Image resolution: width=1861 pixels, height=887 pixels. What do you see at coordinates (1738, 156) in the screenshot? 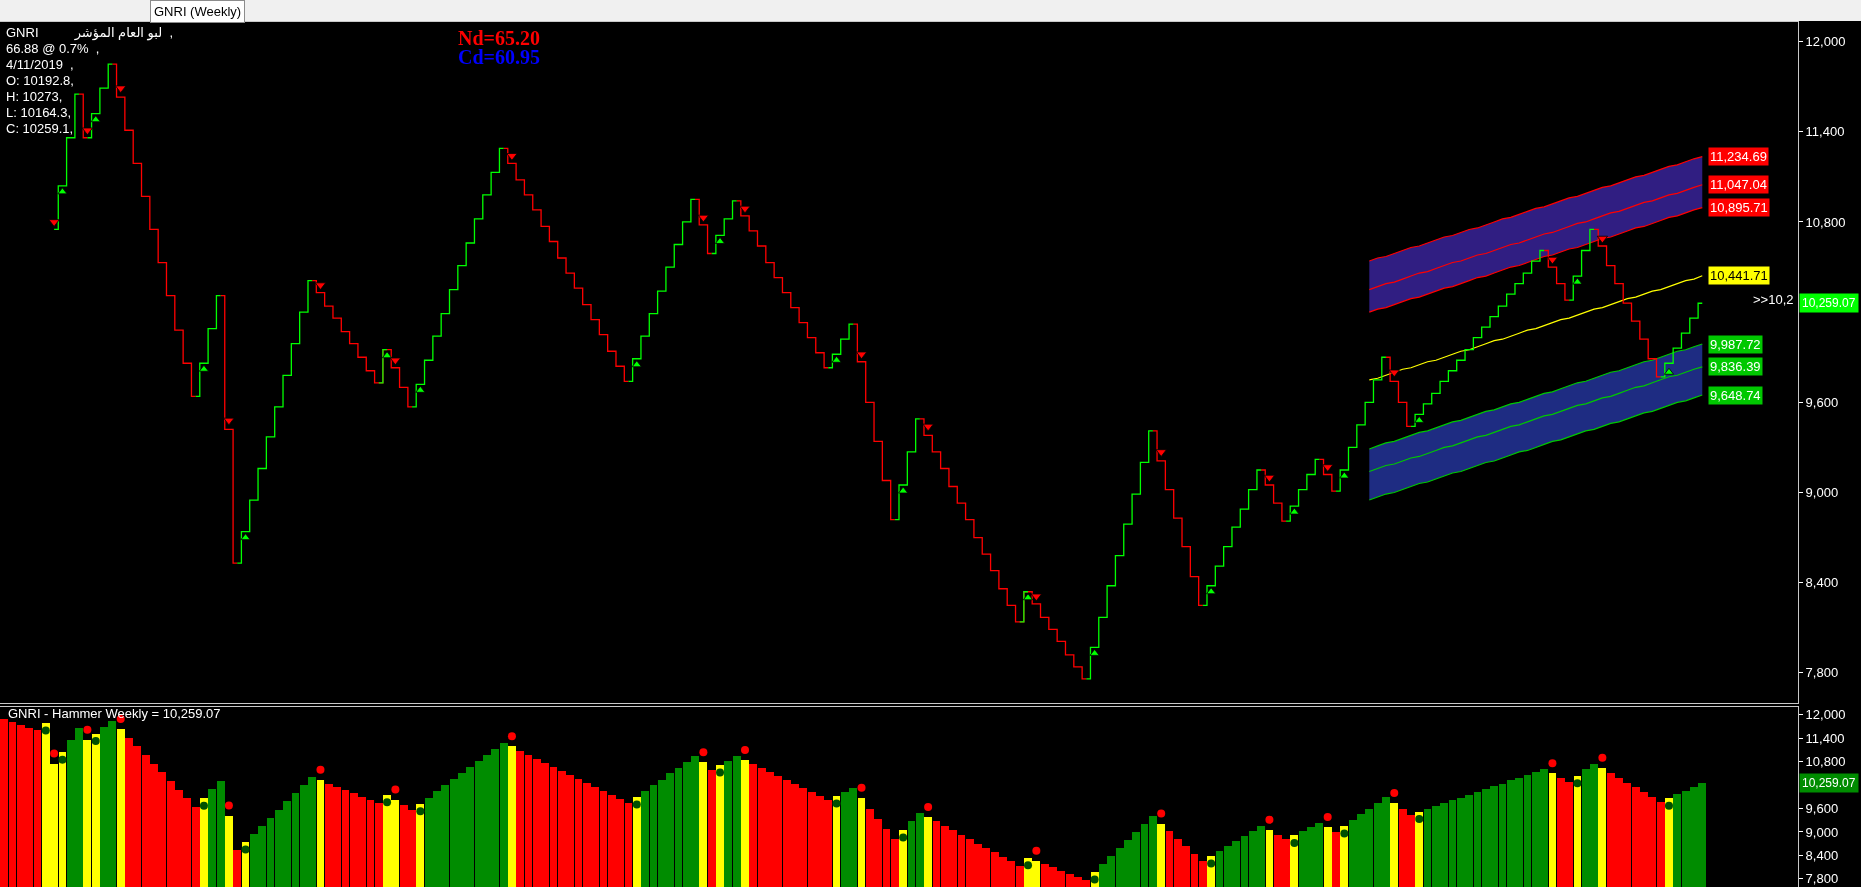
I see `data-label: 11,234.69` at bounding box center [1738, 156].